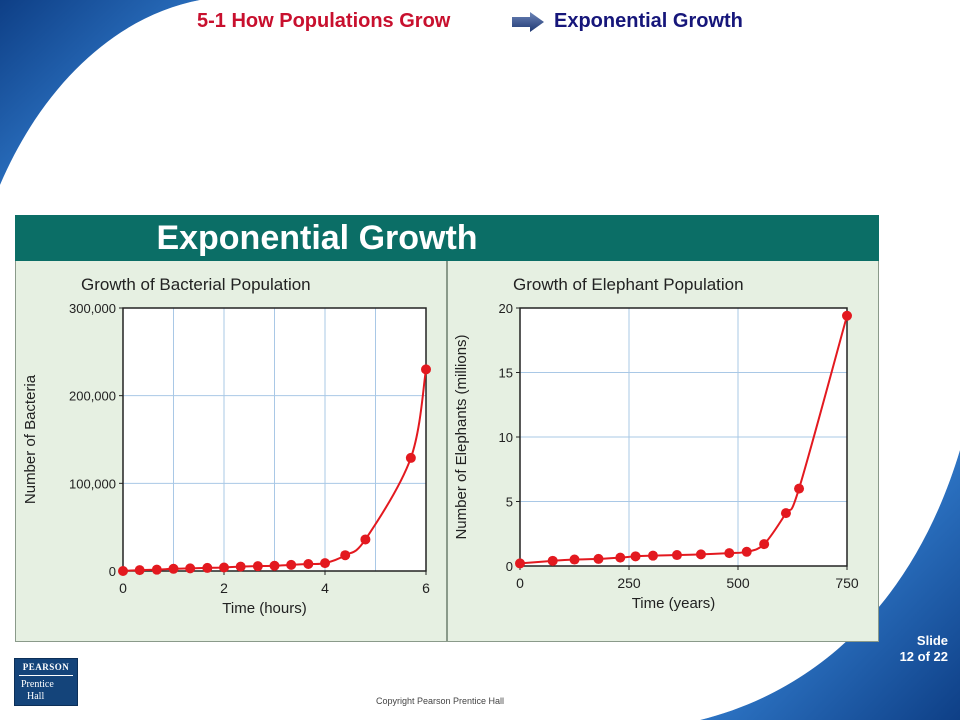  I want to click on slide-count: 12 of 22, so click(923, 656).